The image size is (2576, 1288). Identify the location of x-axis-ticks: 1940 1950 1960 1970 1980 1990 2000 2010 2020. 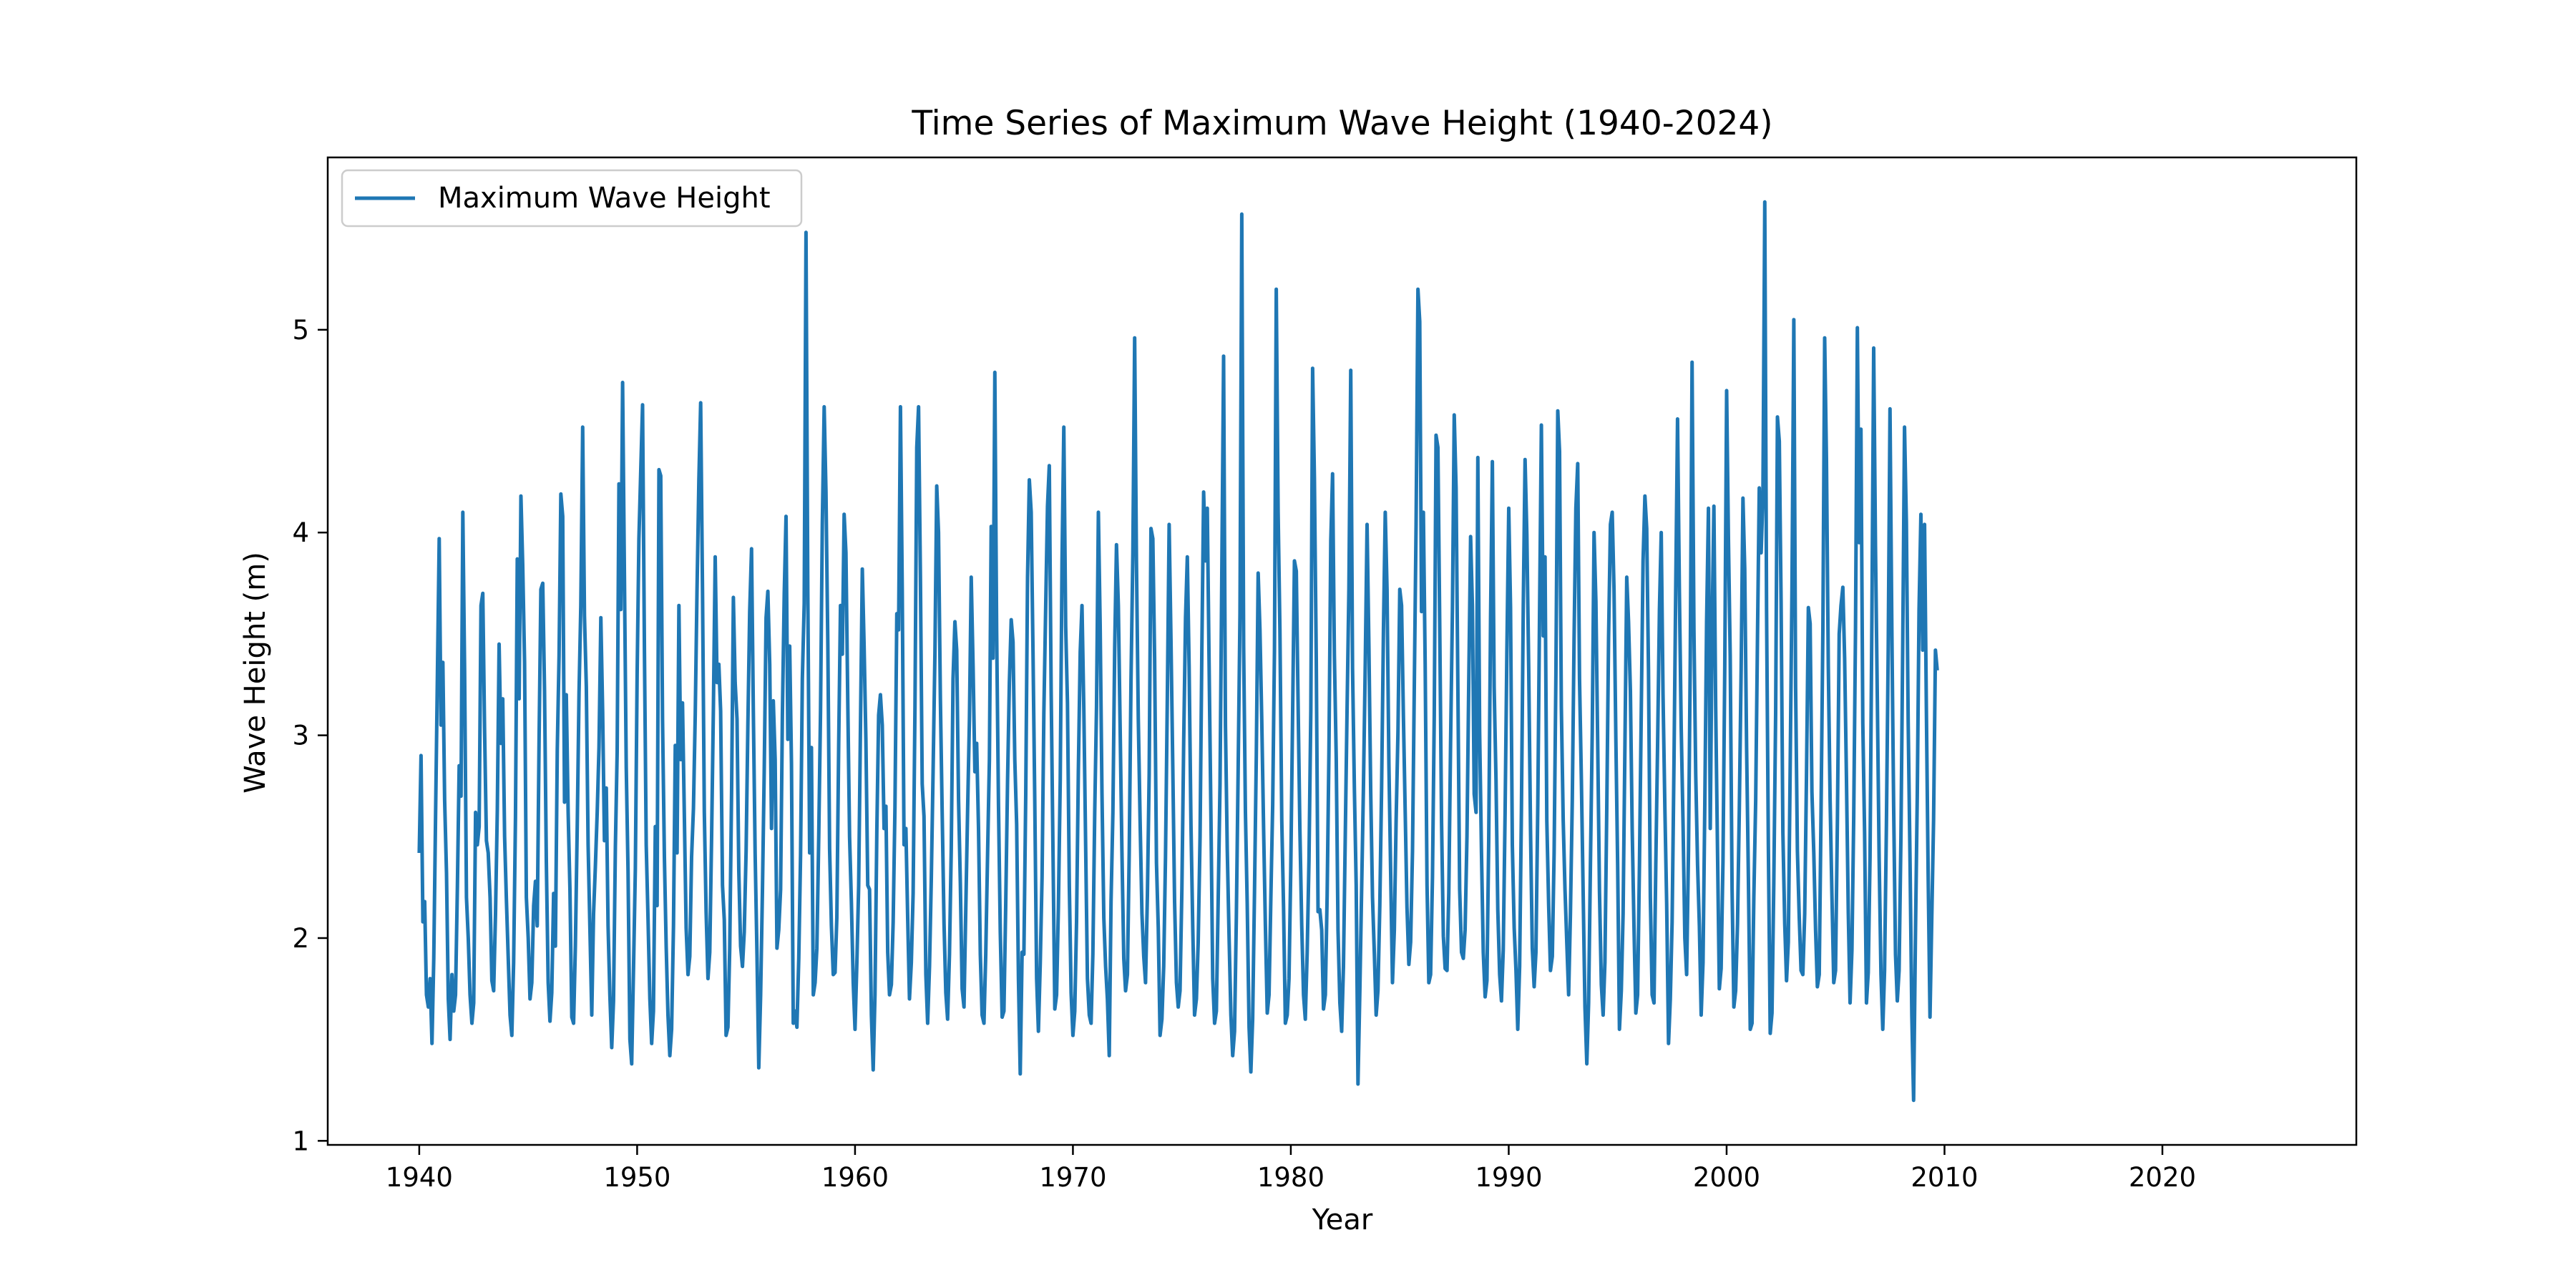
(1291, 1169).